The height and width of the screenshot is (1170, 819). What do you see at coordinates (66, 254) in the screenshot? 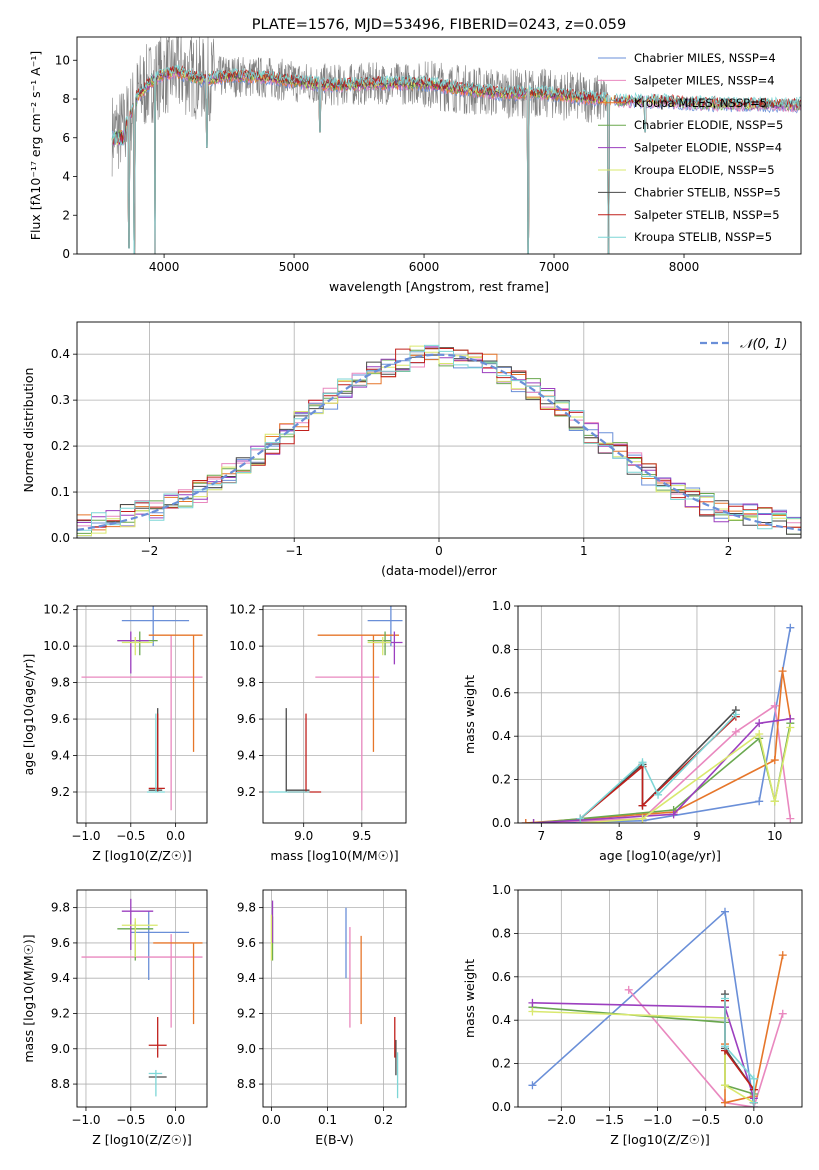
I see `y-tick-label: 0` at bounding box center [66, 254].